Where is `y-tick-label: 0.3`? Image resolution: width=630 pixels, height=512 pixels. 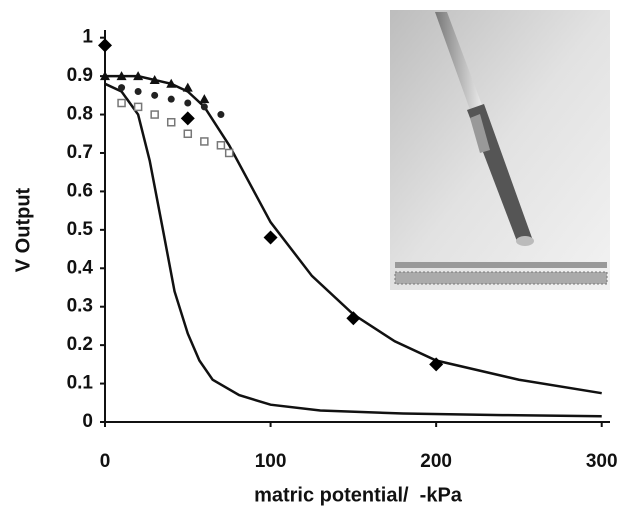 y-tick-label: 0.3 is located at coordinates (80, 306).